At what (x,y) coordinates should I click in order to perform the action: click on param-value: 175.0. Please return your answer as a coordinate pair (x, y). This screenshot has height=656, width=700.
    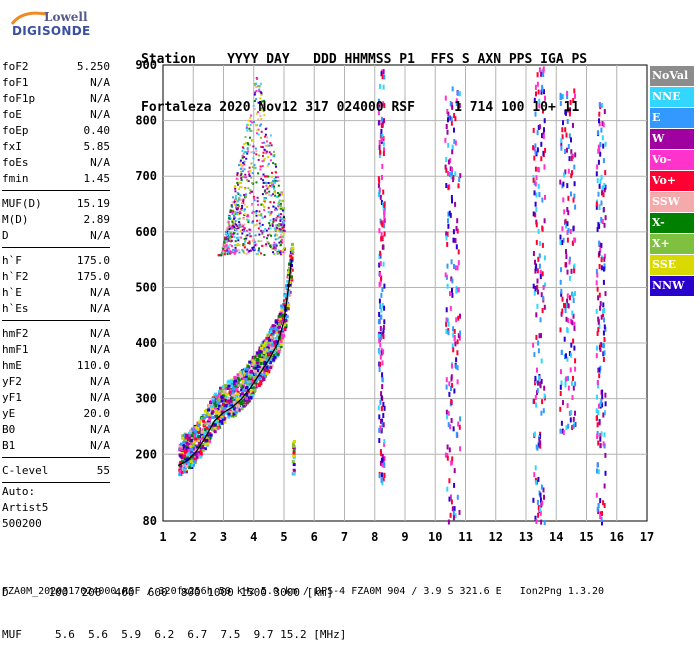
    Looking at the image, I should click on (93, 276).